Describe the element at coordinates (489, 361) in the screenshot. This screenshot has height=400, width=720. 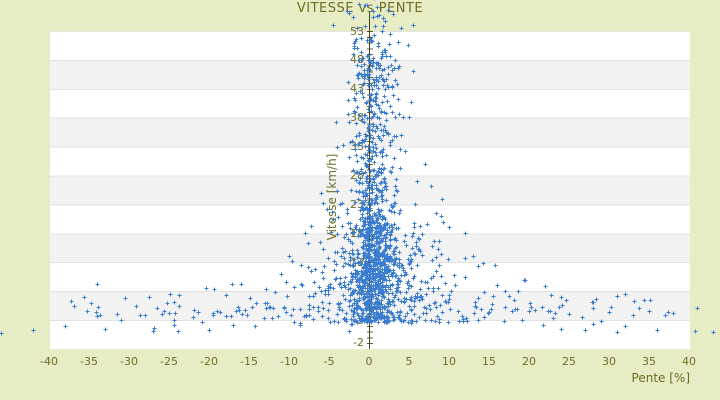
I see `x-tick-label: 15` at that location.